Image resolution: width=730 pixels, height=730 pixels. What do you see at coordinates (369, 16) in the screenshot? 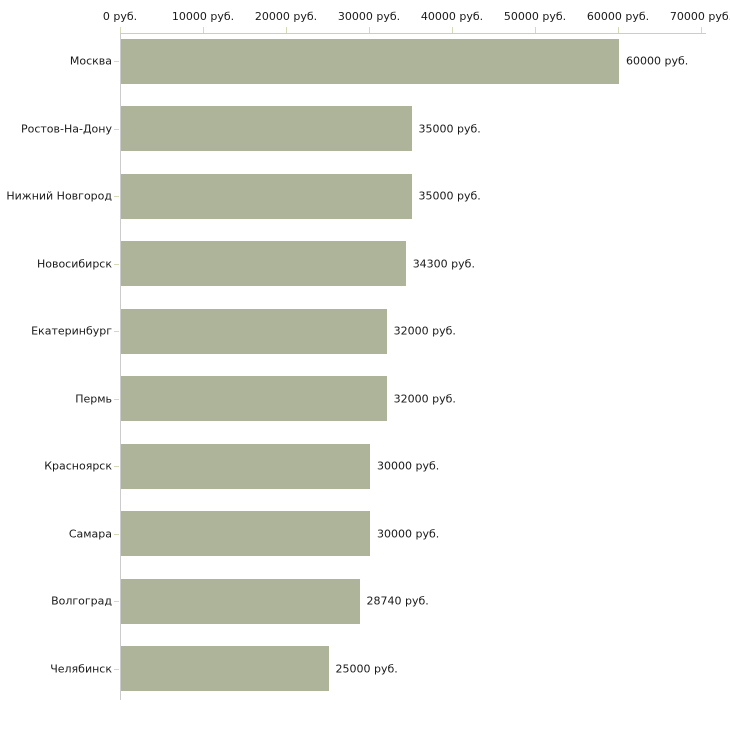
I see `x-axis-tick-label: 30000 руб.` at bounding box center [369, 16].